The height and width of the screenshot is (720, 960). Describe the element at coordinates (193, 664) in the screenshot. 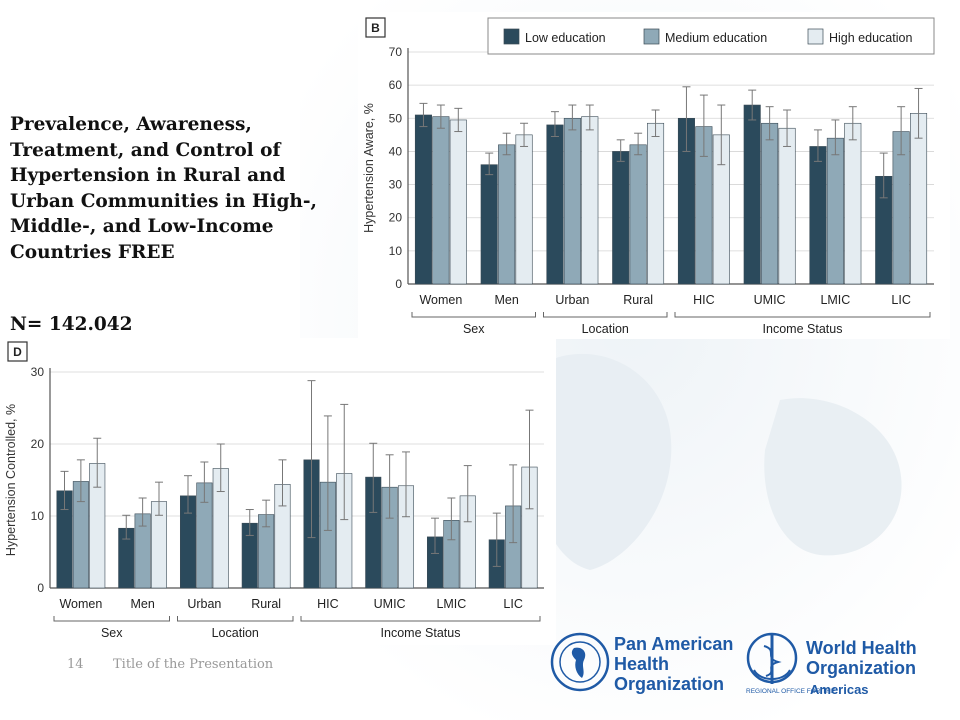

I see `footer-title: Title of the Presentation` at that location.